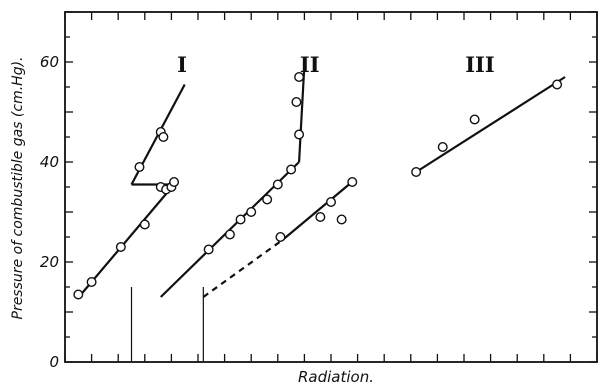 Image resolution: width=605 pixels, height=386 pixels. What do you see at coordinates (479, 64) in the screenshot?
I see `curve-label: III` at bounding box center [479, 64].